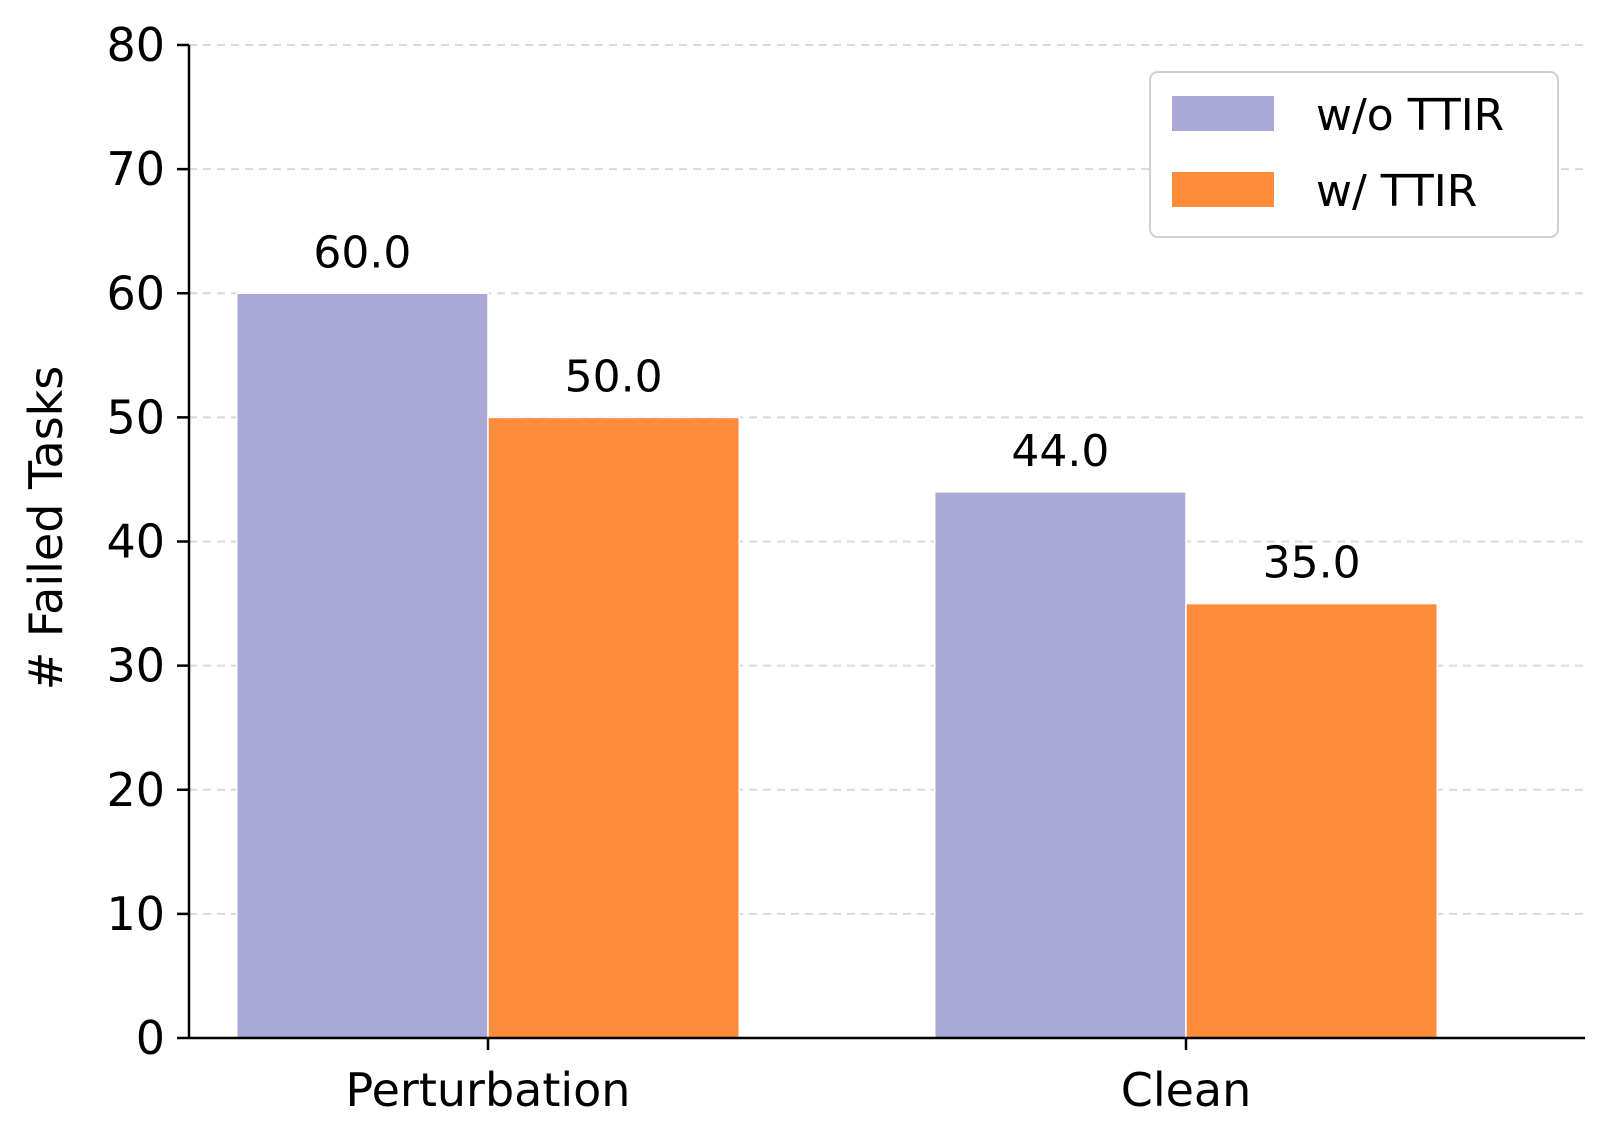  I want to click on bar-wo-ttir-clean, so click(1060, 765).